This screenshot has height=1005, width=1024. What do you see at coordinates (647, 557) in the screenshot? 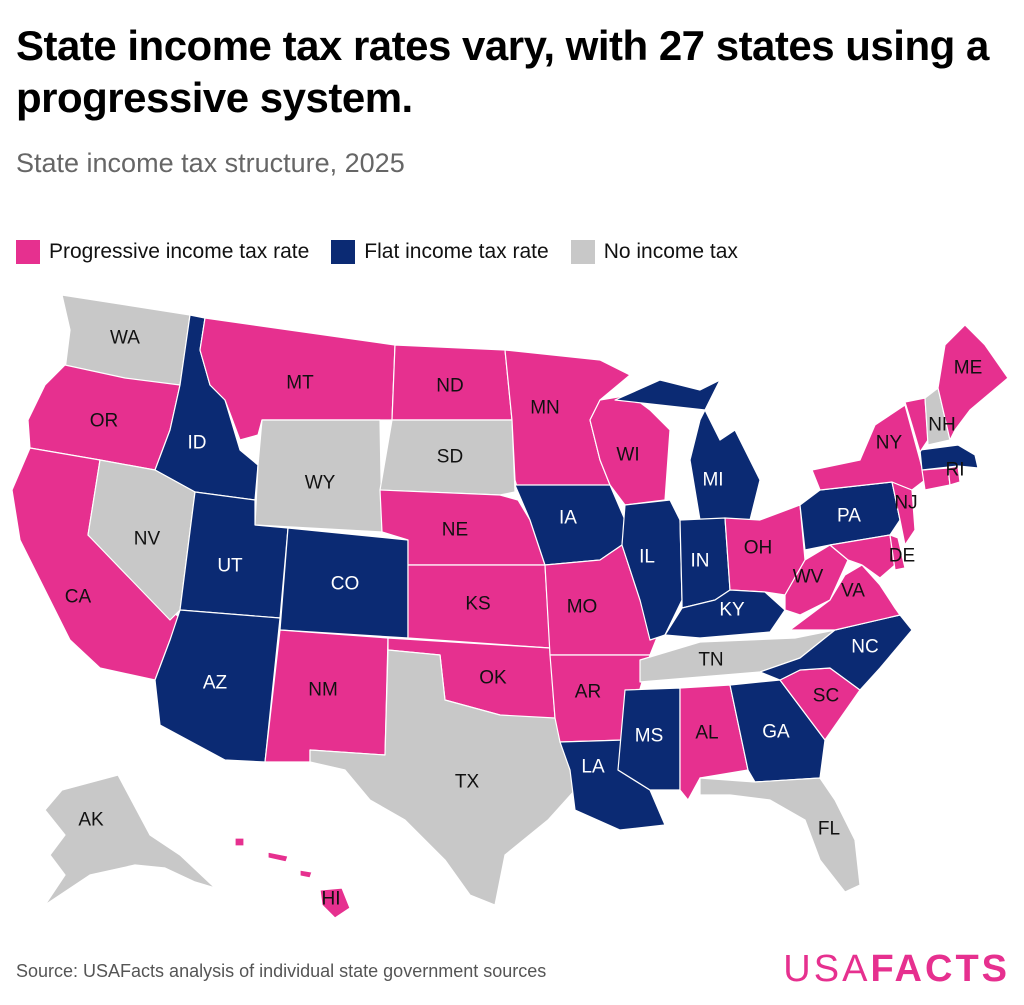
I see `label-IL: IL` at bounding box center [647, 557].